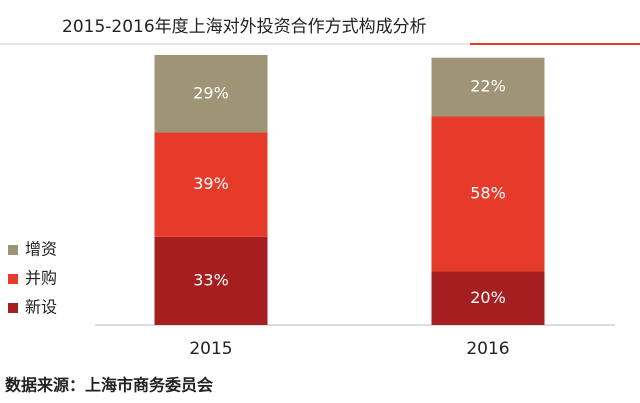 Image resolution: width=640 pixels, height=403 pixels. What do you see at coordinates (487, 349) in the screenshot?
I see `x-tick-label: 2016` at bounding box center [487, 349].